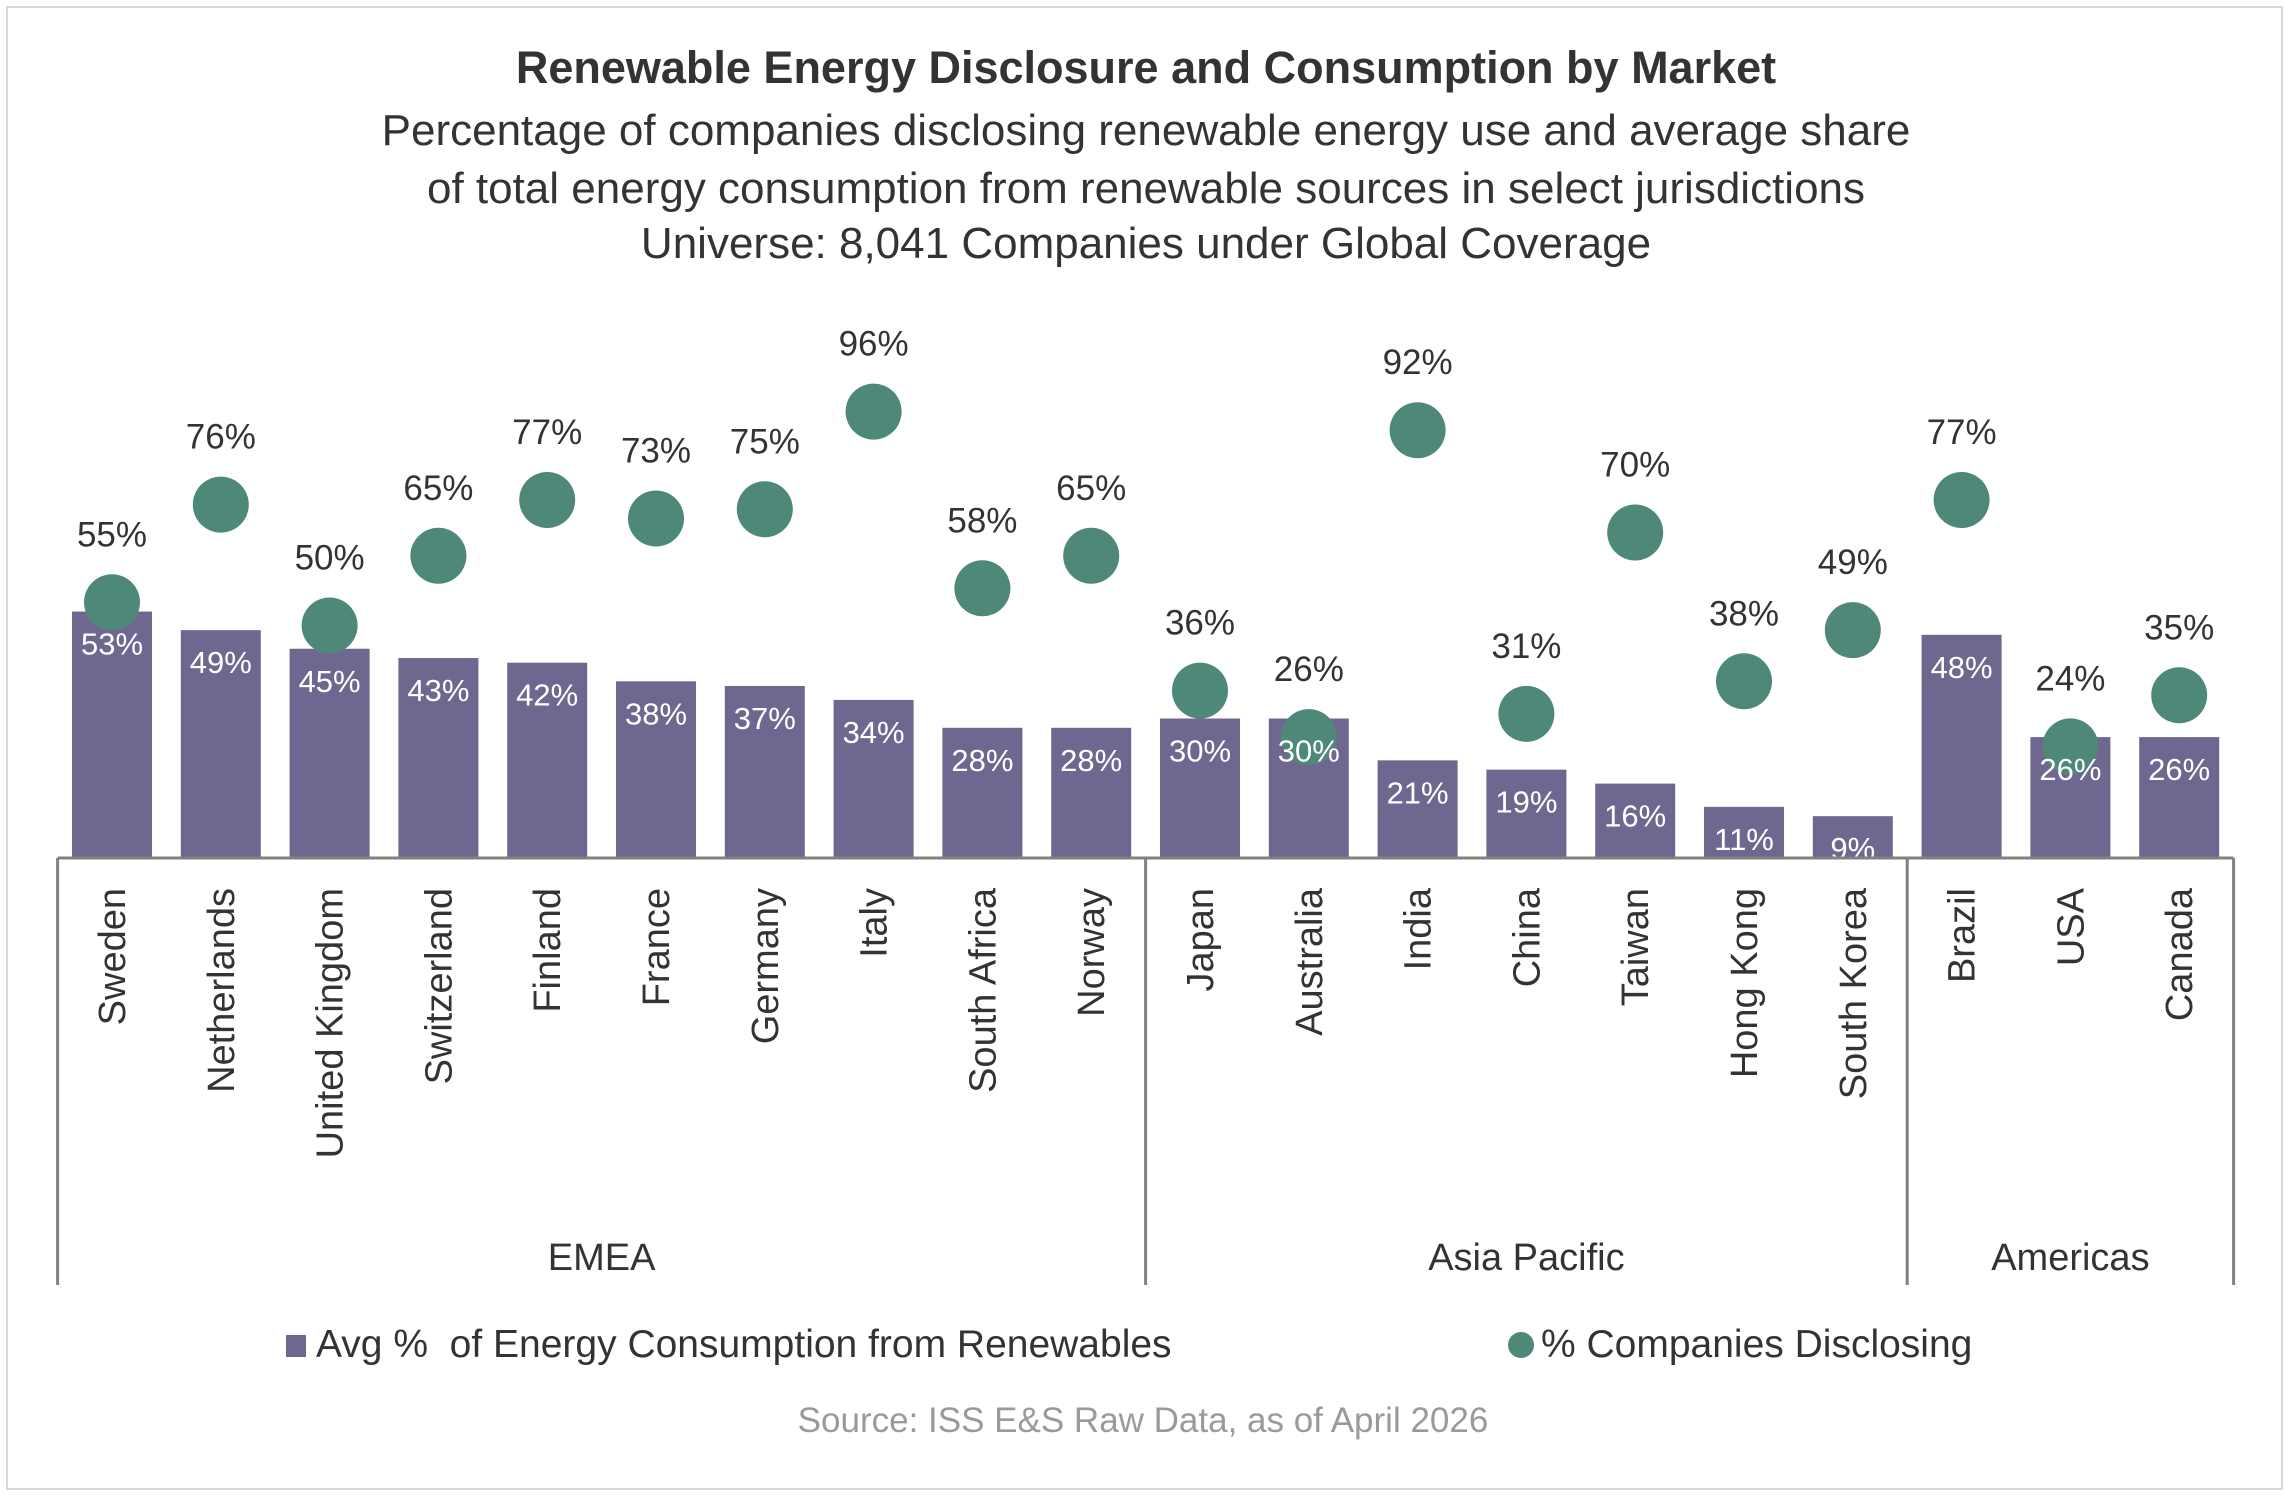 The height and width of the screenshot is (1498, 2291). I want to click on category-label: Canada, so click(2180, 954).